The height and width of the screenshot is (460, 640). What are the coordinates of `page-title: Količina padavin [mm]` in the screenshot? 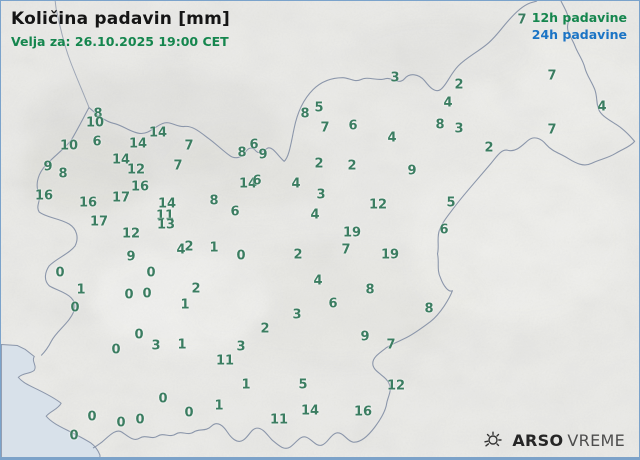 It's located at (120, 19).